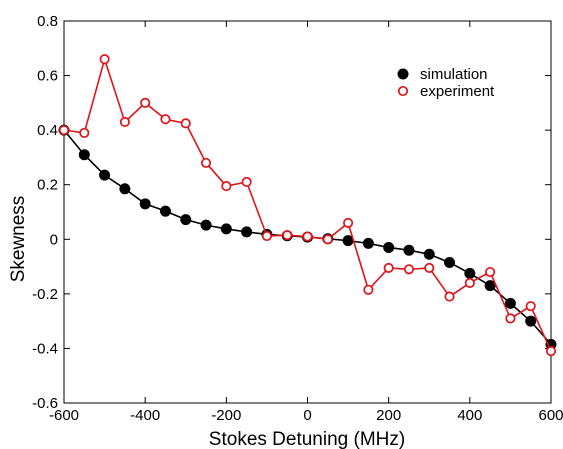 The height and width of the screenshot is (449, 563). Describe the element at coordinates (45, 348) in the screenshot. I see `y-tick-label: -0.4` at that location.